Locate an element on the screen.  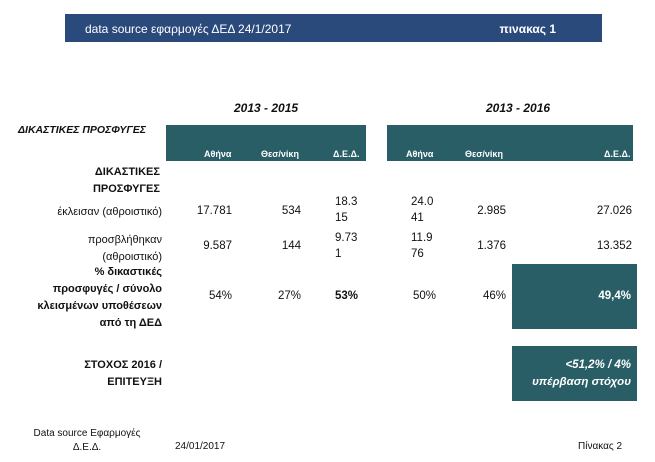
cell-appealed-ded-1: 9.73 1 is located at coordinates (346, 246).